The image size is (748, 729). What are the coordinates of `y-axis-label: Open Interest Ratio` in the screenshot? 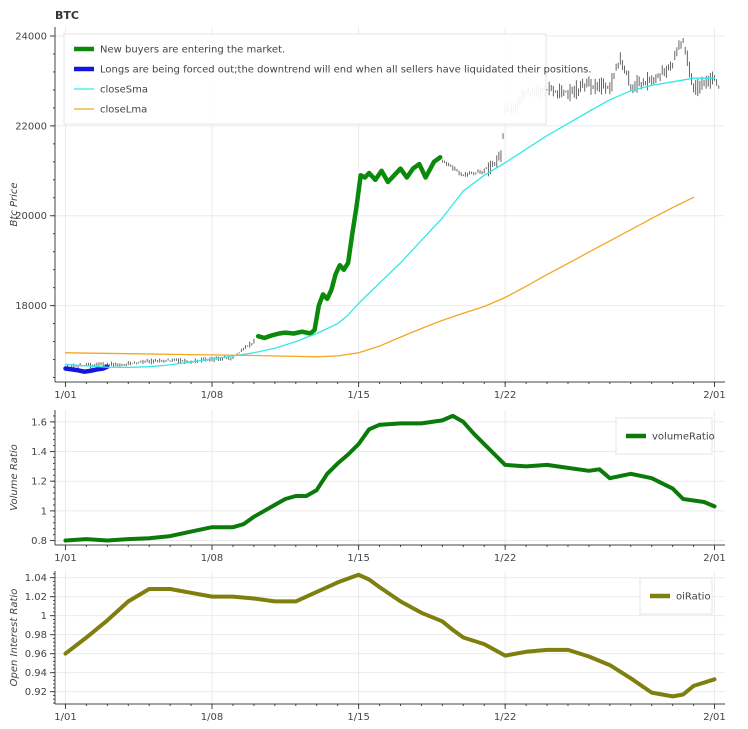 It's located at (14, 638).